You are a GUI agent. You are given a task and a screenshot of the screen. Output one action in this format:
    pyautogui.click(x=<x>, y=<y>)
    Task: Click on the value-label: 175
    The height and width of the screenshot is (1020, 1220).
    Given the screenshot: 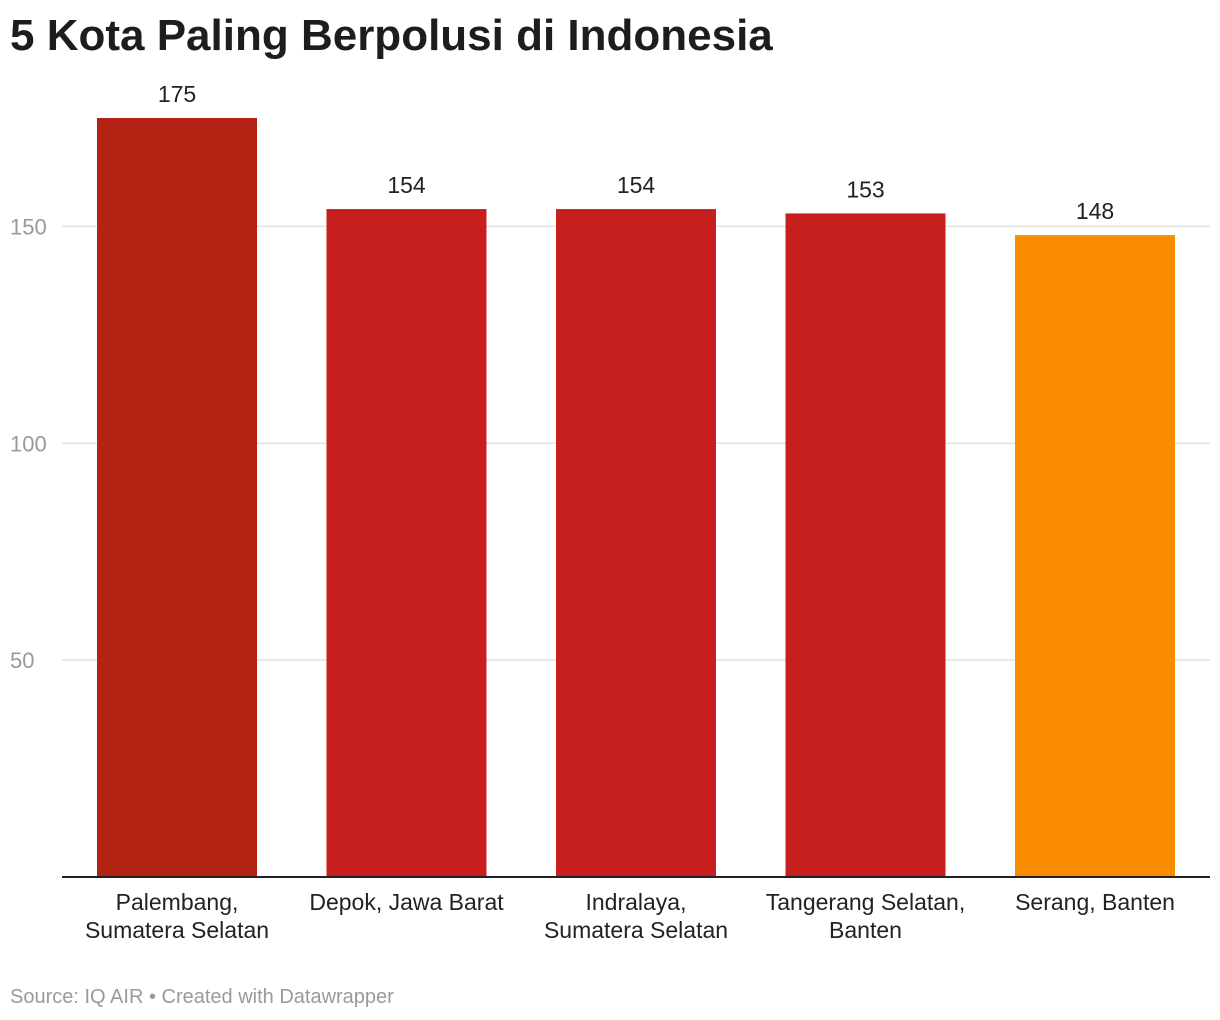 What is the action you would take?
    pyautogui.click(x=177, y=94)
    